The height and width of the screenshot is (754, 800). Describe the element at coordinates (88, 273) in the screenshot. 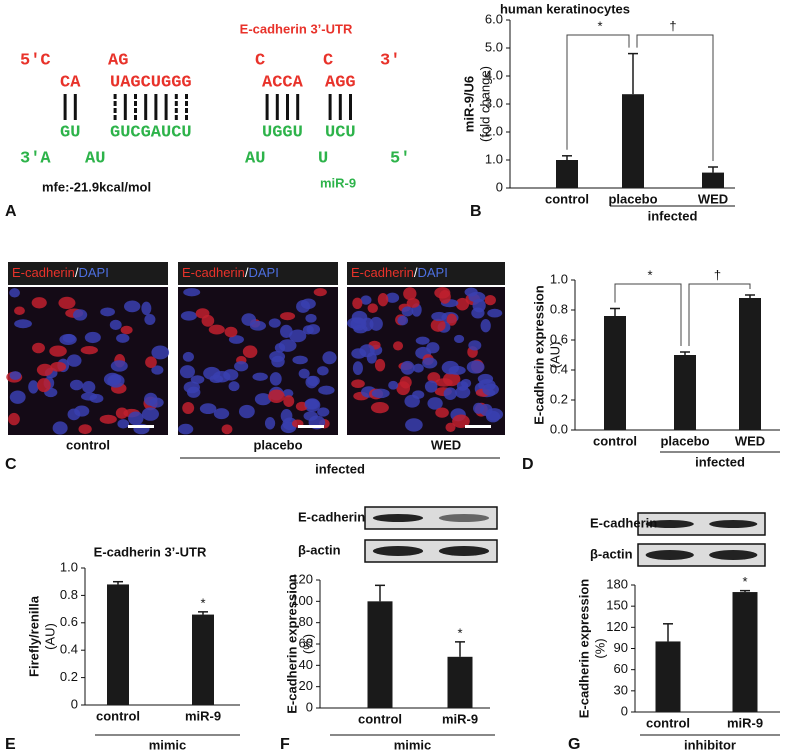

I see `stain-header-bar` at that location.